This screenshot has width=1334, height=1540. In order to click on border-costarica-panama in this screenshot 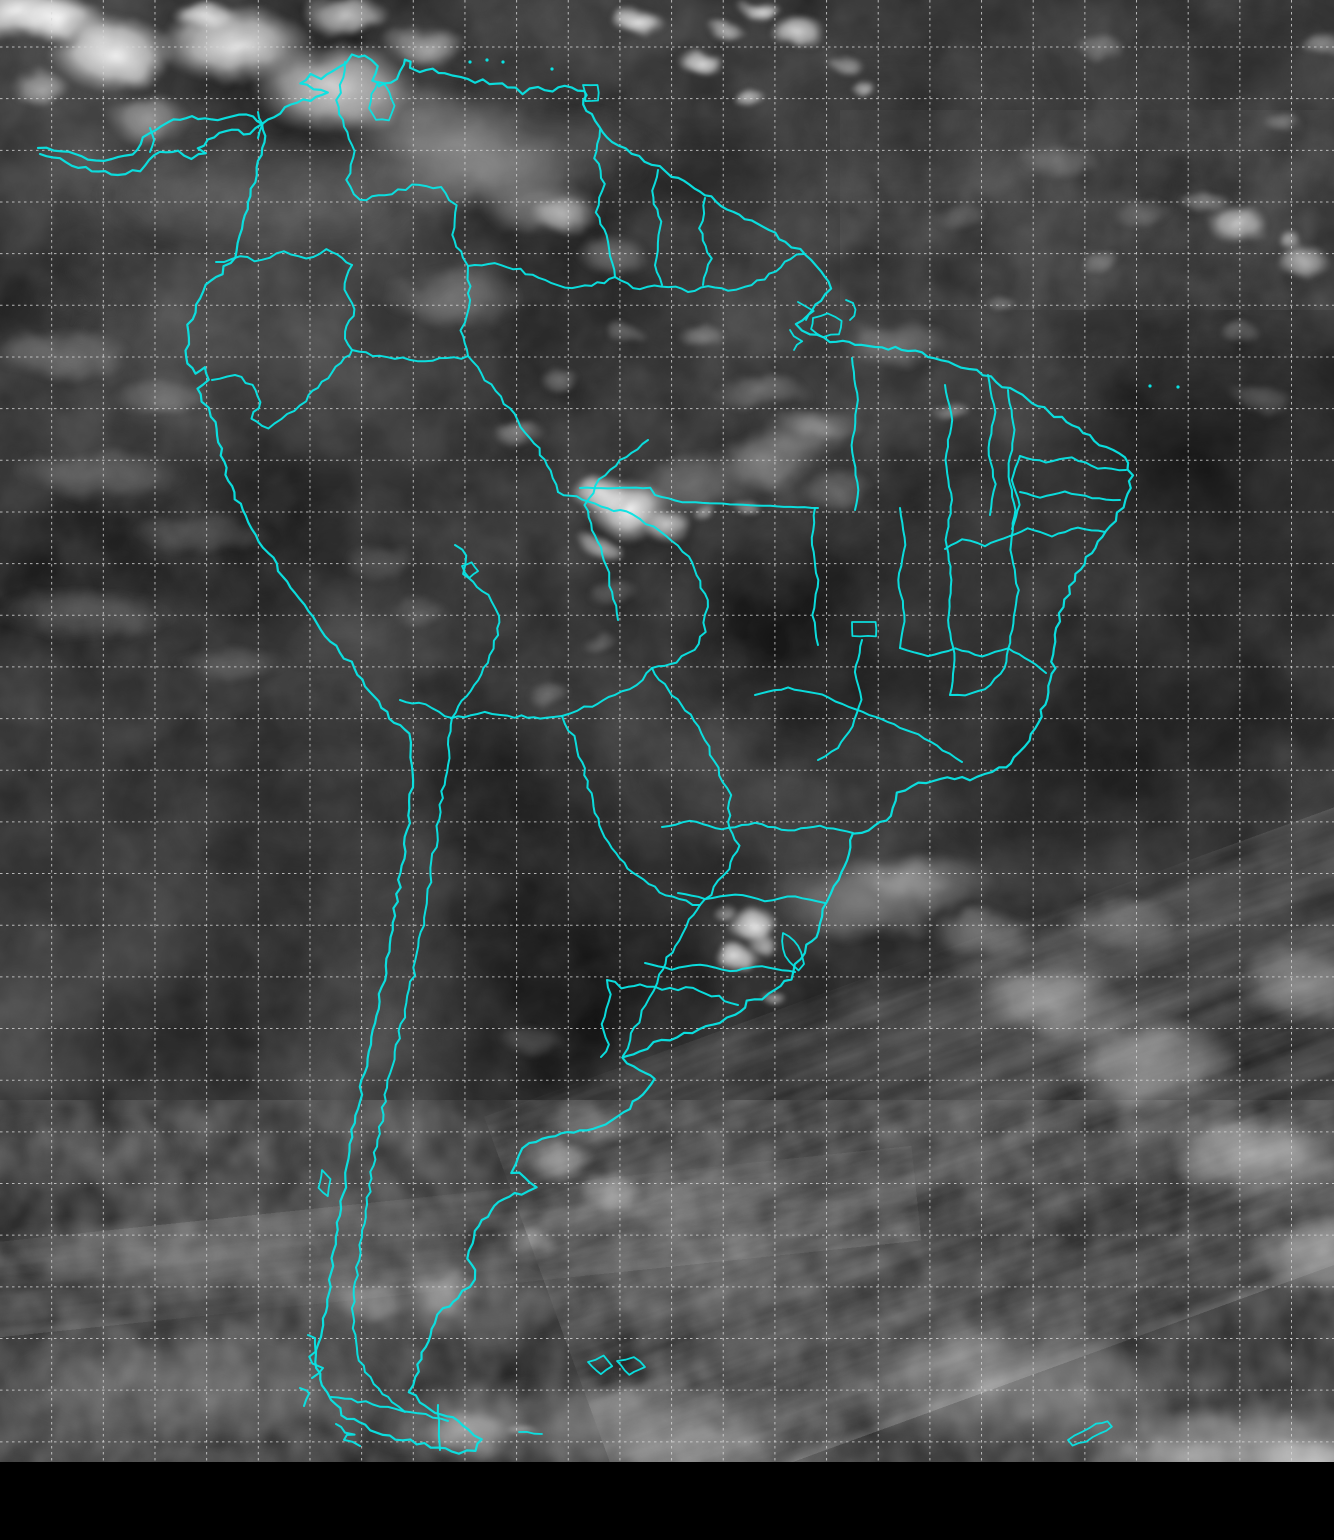, I will do `click(152, 140)`.